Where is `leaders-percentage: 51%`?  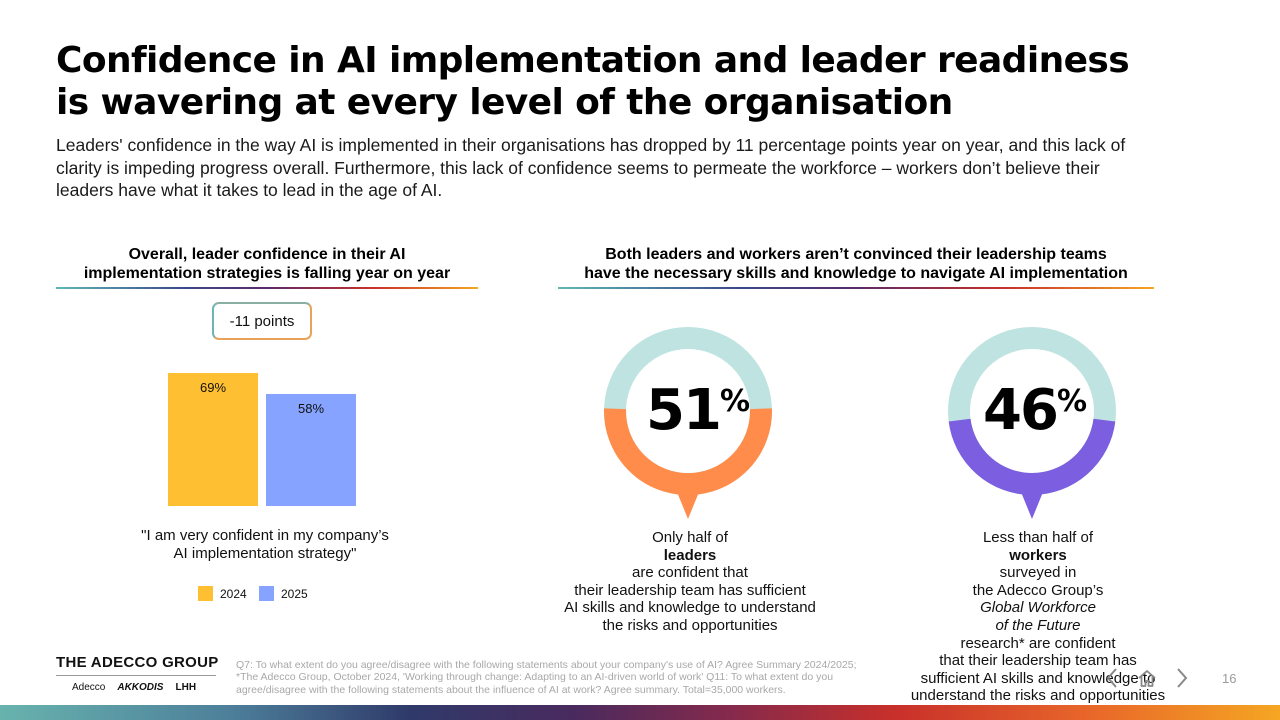 leaders-percentage: 51% is located at coordinates (698, 410).